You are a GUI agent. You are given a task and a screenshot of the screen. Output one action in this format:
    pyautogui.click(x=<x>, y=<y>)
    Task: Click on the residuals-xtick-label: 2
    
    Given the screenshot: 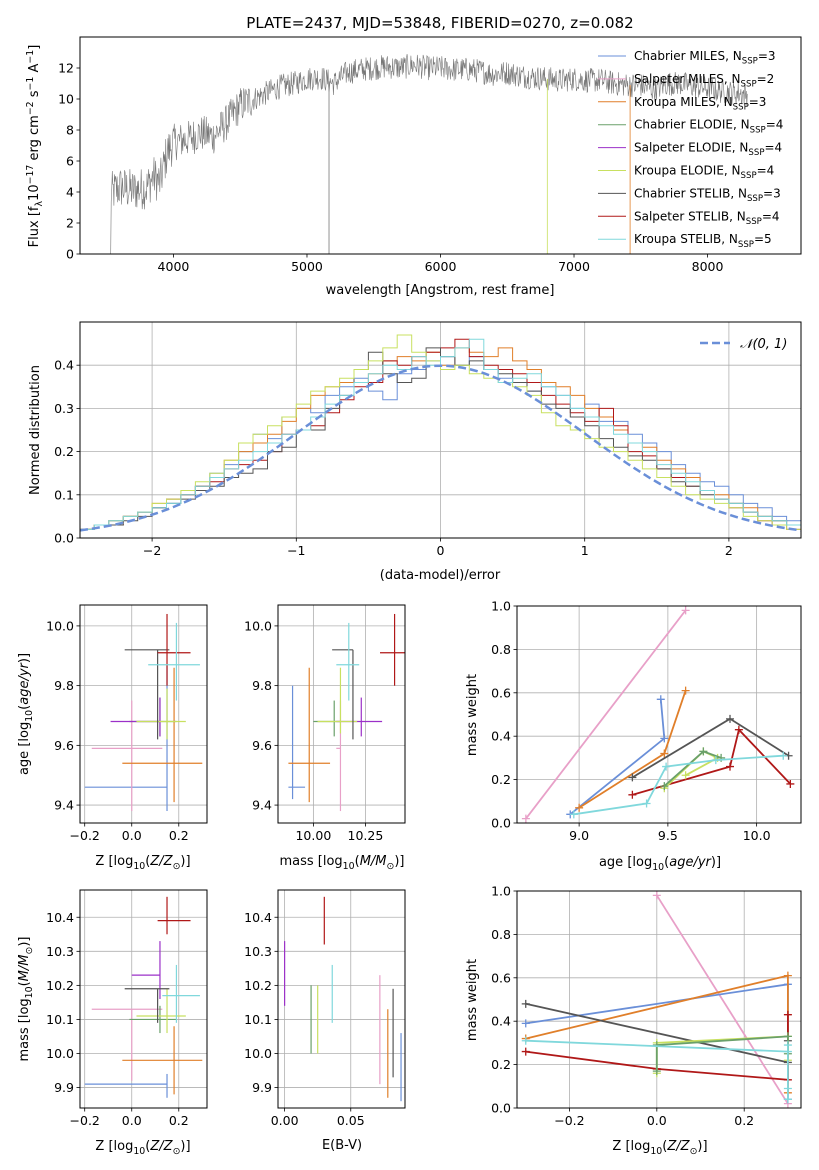 What is the action you would take?
    pyautogui.click(x=729, y=550)
    